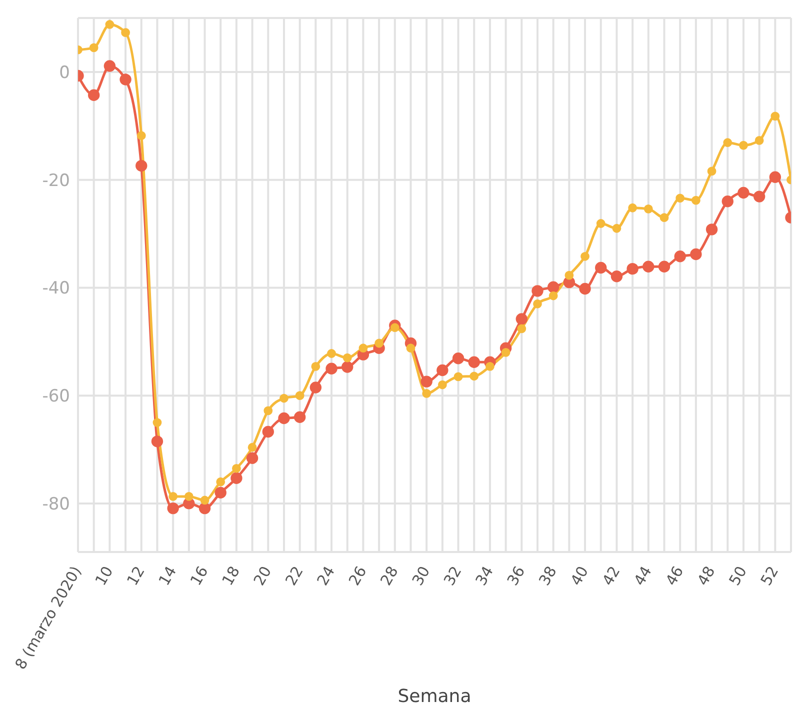 The width and height of the screenshot is (799, 720). Describe the element at coordinates (104, 576) in the screenshot. I see `x-tick-label: 10` at that location.